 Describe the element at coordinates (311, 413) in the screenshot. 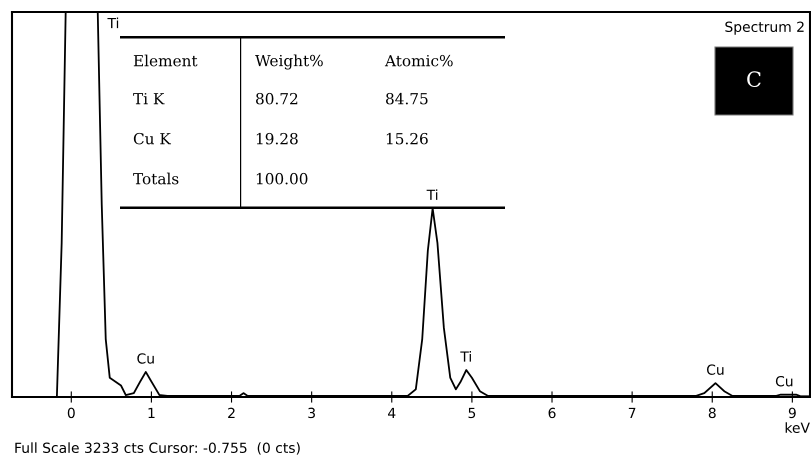

I see `x-tick-label: 3` at that location.